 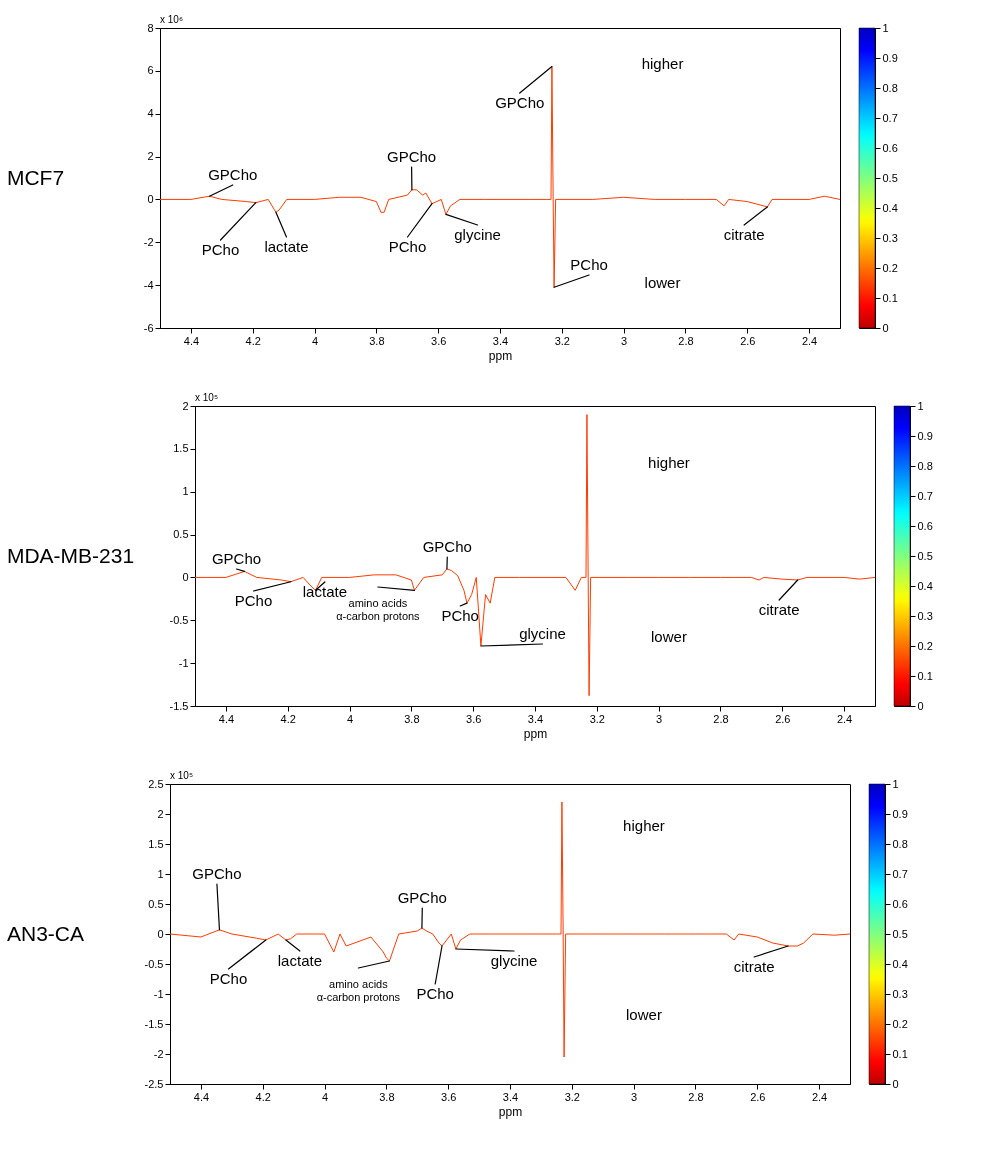 What do you see at coordinates (156, 903) in the screenshot?
I see `y-tick-label: 0.5` at bounding box center [156, 903].